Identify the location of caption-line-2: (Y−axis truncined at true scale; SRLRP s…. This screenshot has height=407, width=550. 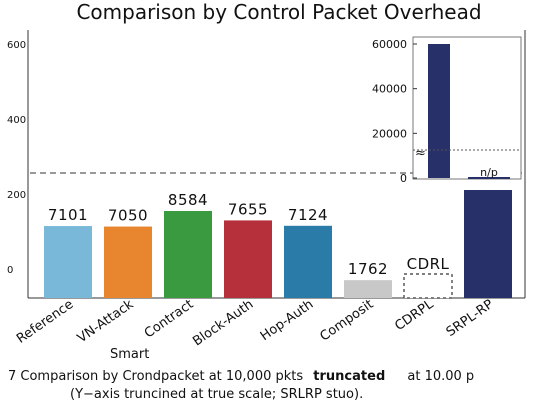
(216, 394).